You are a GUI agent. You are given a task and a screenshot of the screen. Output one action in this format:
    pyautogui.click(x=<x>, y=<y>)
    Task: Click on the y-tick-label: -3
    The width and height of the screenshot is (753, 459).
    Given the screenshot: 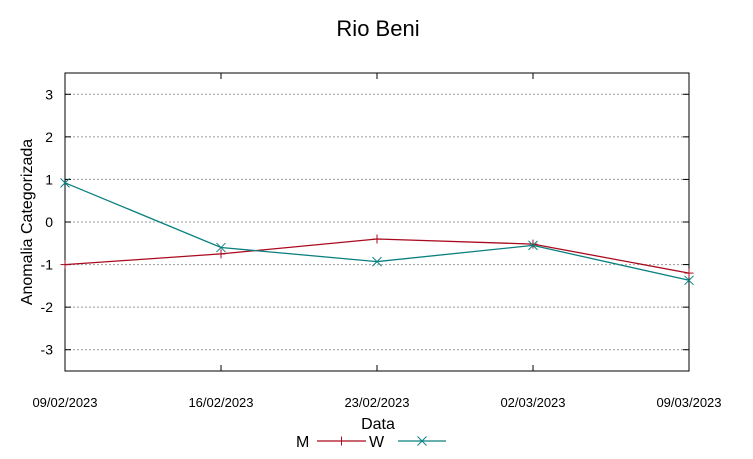 What is the action you would take?
    pyautogui.click(x=47, y=350)
    